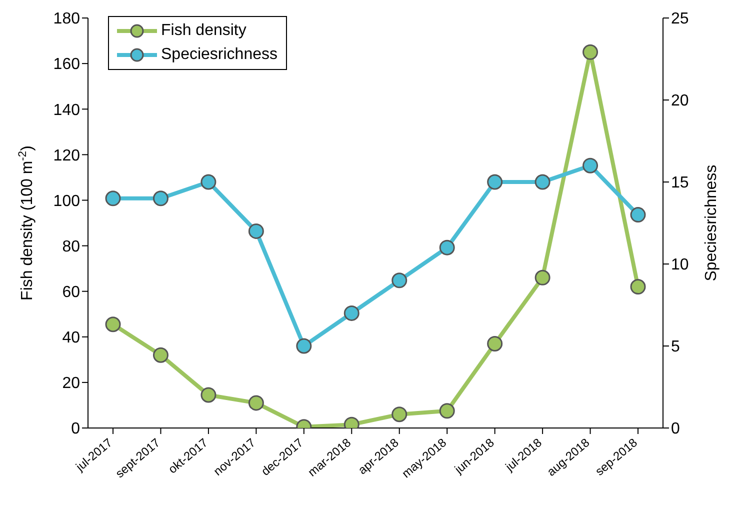 The width and height of the screenshot is (747, 507). What do you see at coordinates (66, 110) in the screenshot?
I see `y-tick-label: 140` at bounding box center [66, 110].